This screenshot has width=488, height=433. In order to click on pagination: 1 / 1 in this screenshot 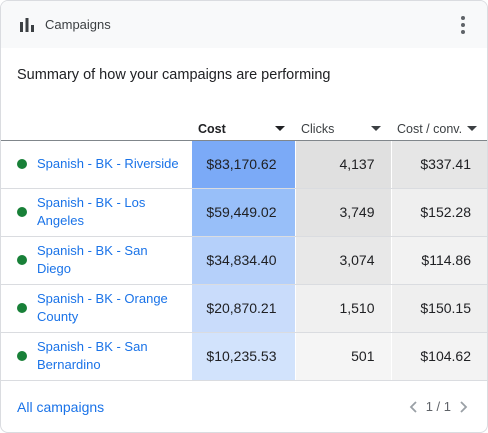, I will do `click(438, 406)`.